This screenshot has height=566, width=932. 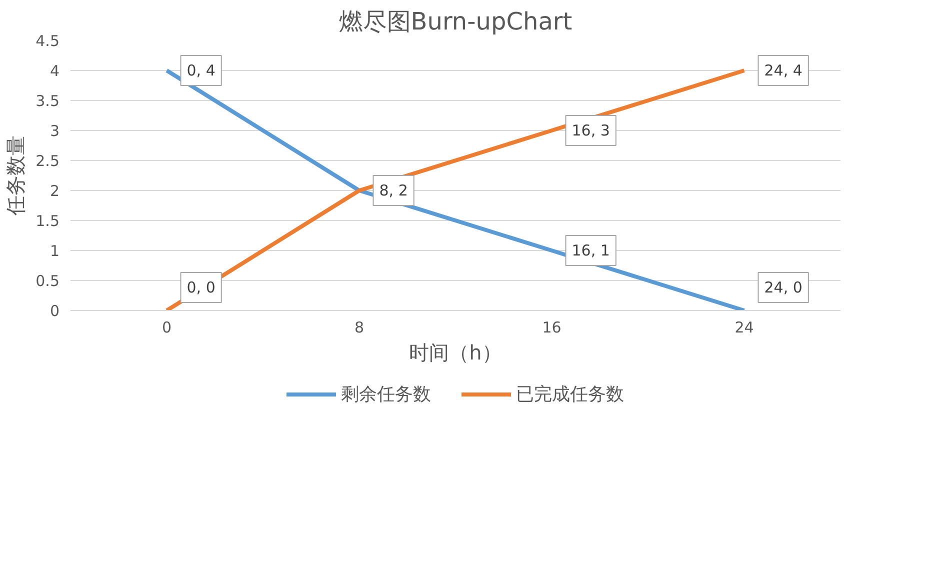 What do you see at coordinates (48, 161) in the screenshot?
I see `y-tick-label: 2.5` at bounding box center [48, 161].